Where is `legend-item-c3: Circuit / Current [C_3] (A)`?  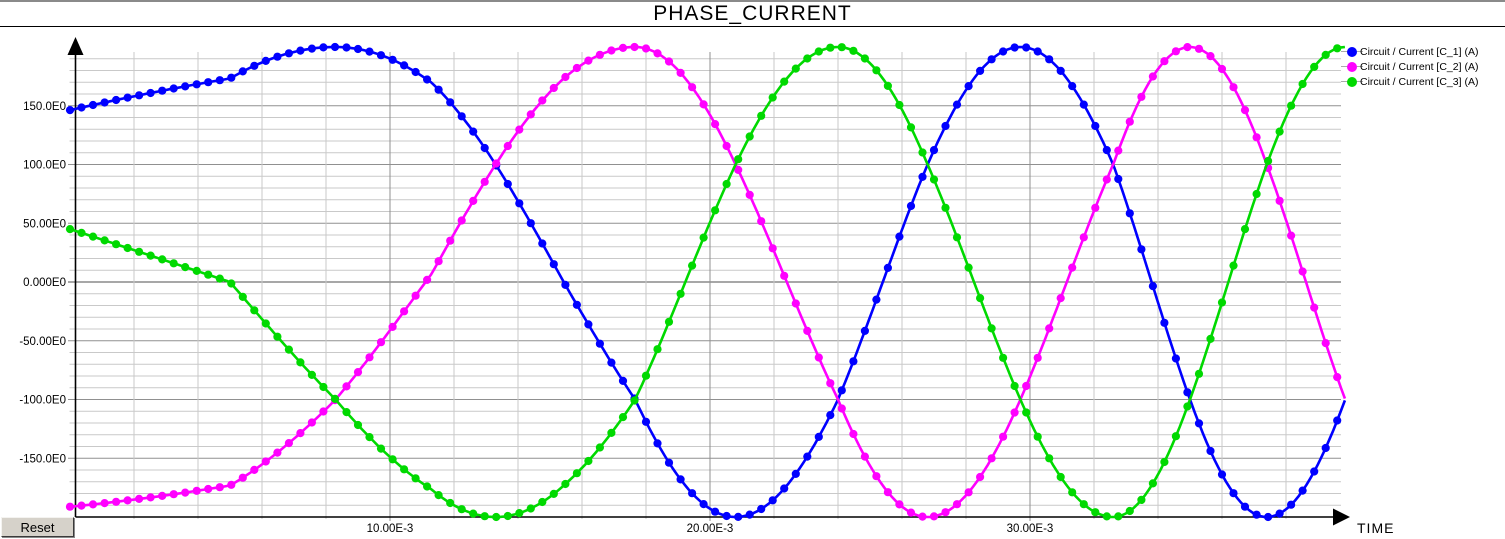
legend-item-c3: Circuit / Current [C_3] (A) is located at coordinates (1421, 81).